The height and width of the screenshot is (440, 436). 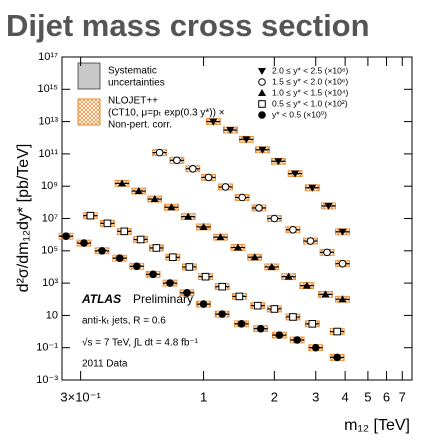 I want to click on legend-label: 0.5 ≤ y* < 1.0 (×10²), so click(x=310, y=103).